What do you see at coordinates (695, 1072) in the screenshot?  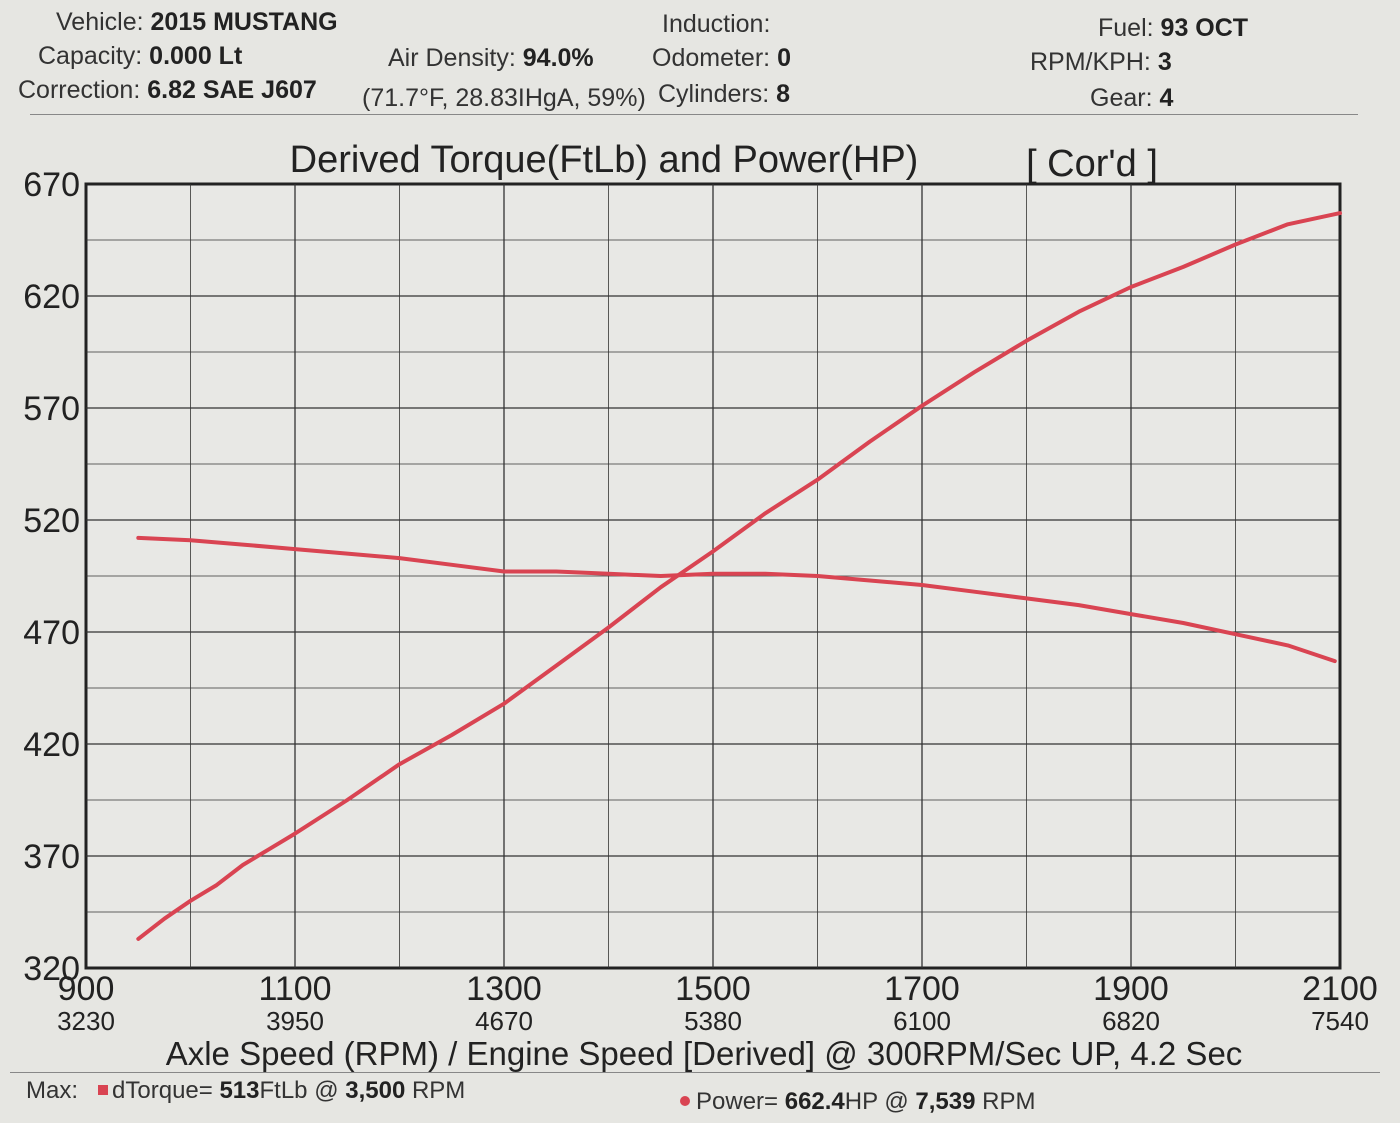 I see `footer-divider` at bounding box center [695, 1072].